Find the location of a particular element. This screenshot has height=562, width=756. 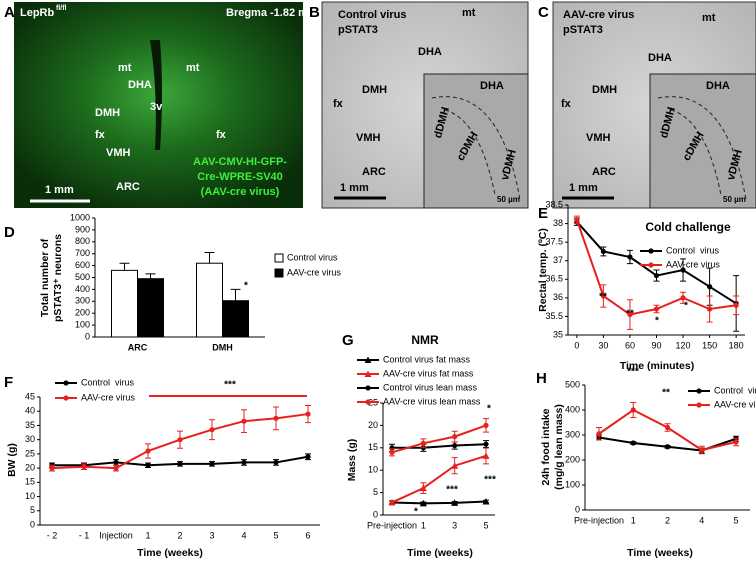

y-tick-label: 35.5 is located at coordinates (554, 316).